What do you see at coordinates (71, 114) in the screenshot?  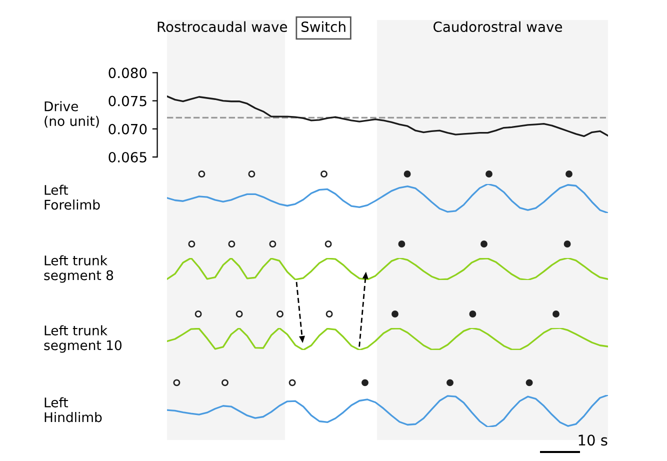 I see `y-axis-title: Drive (no unit)` at bounding box center [71, 114].